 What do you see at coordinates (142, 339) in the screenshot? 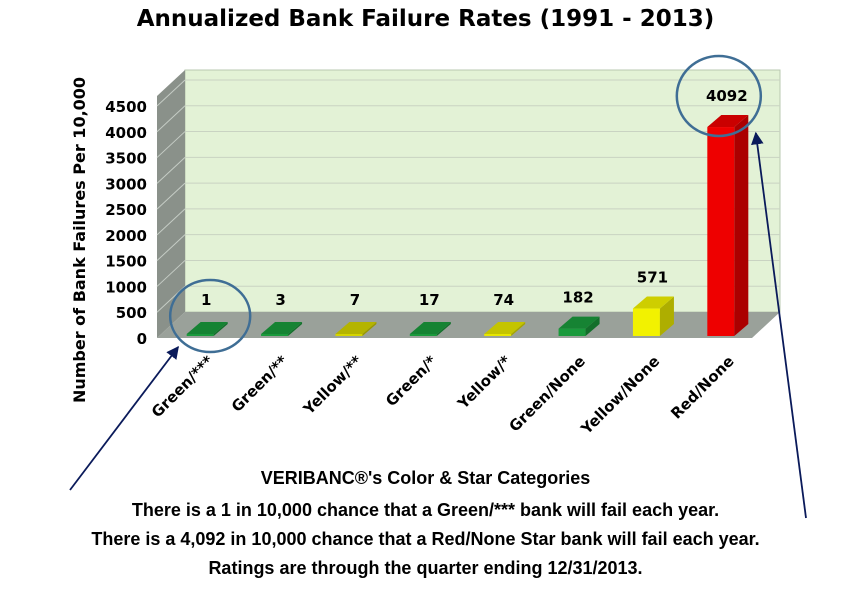
I see `y-tick-label: 0` at bounding box center [142, 339].